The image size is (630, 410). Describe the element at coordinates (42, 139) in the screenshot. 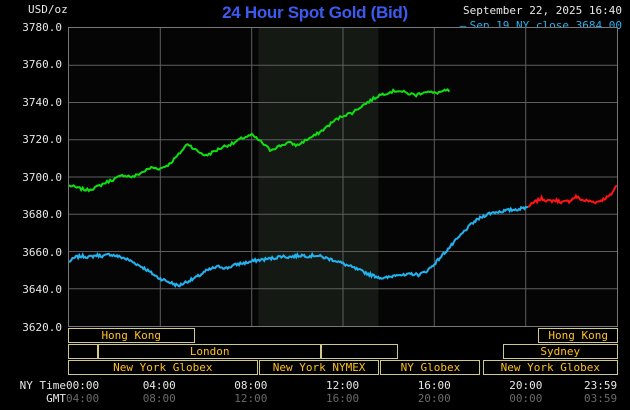

I see `y-axis-tick: 3720.0` at that location.